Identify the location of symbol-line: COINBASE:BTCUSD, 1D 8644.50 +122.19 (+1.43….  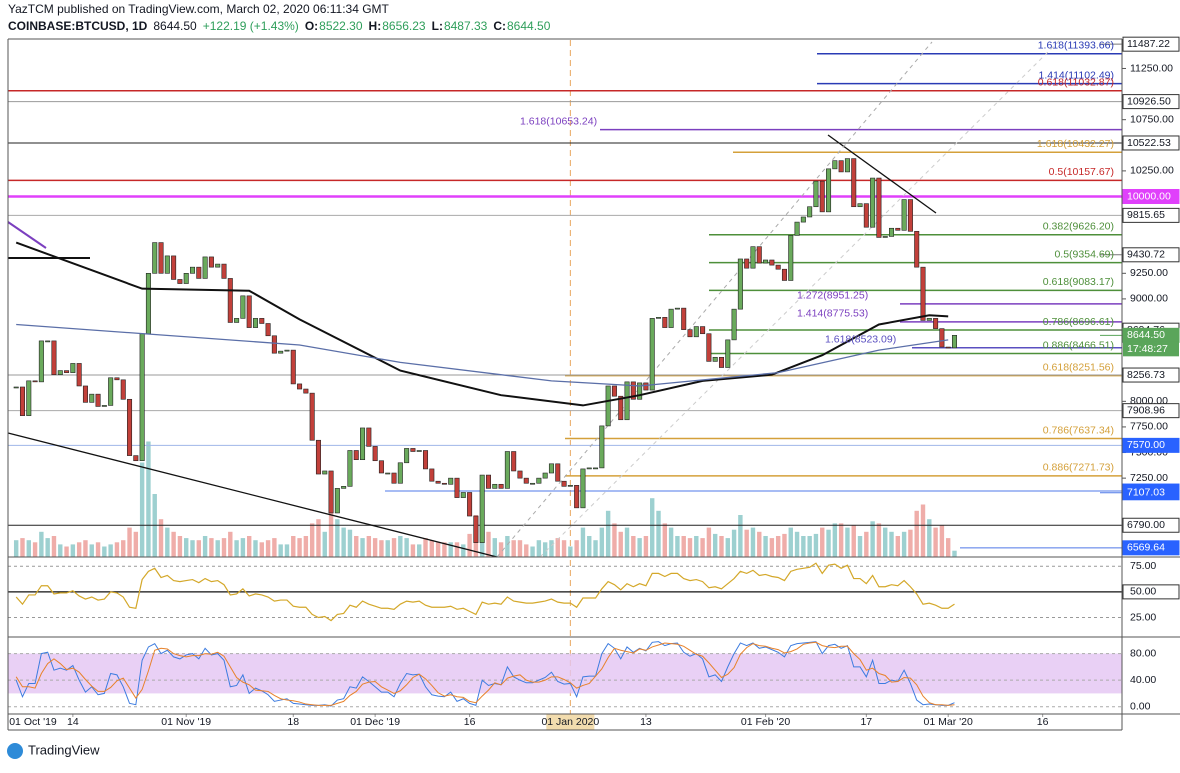
(279, 26).